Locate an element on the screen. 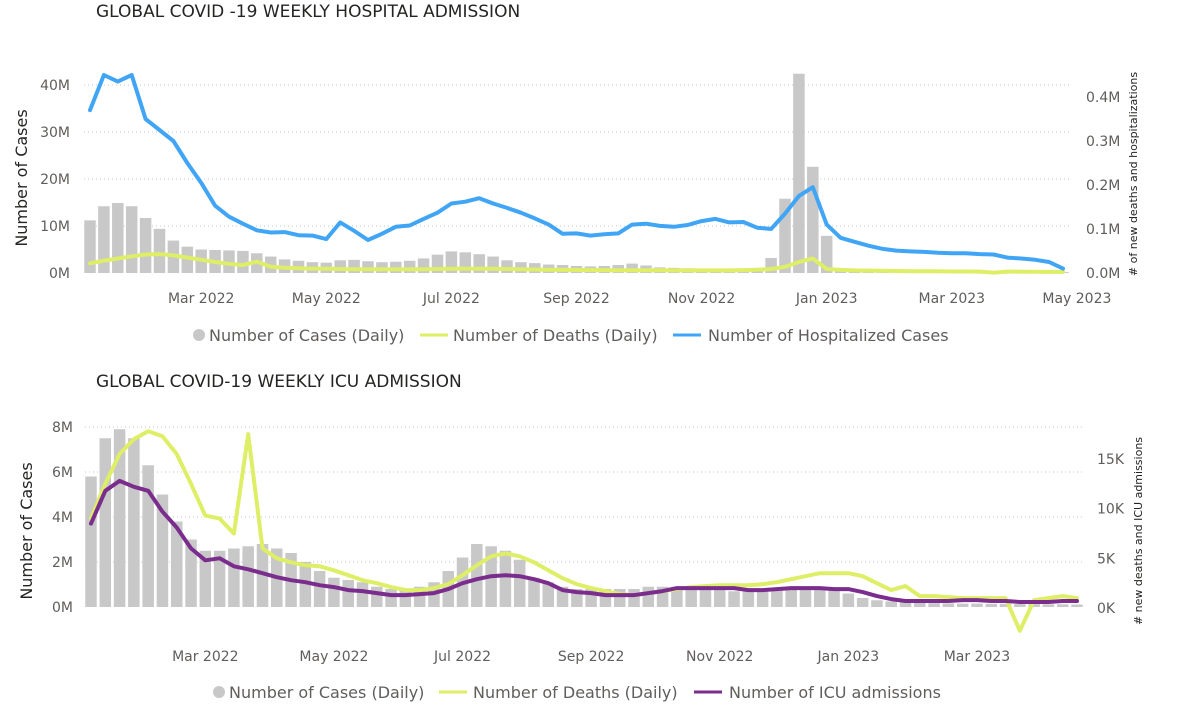 The image size is (1177, 711). x-tick-label: Mar 2023 is located at coordinates (952, 299).